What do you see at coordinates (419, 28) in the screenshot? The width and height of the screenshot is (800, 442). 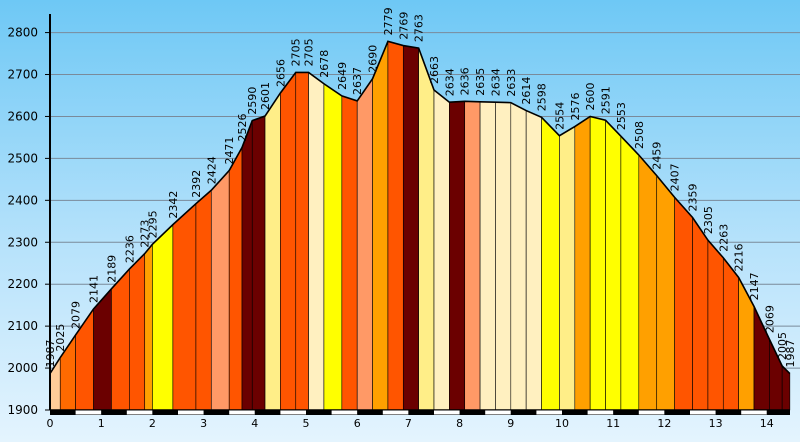 I see `data-label: 2763` at bounding box center [419, 28].